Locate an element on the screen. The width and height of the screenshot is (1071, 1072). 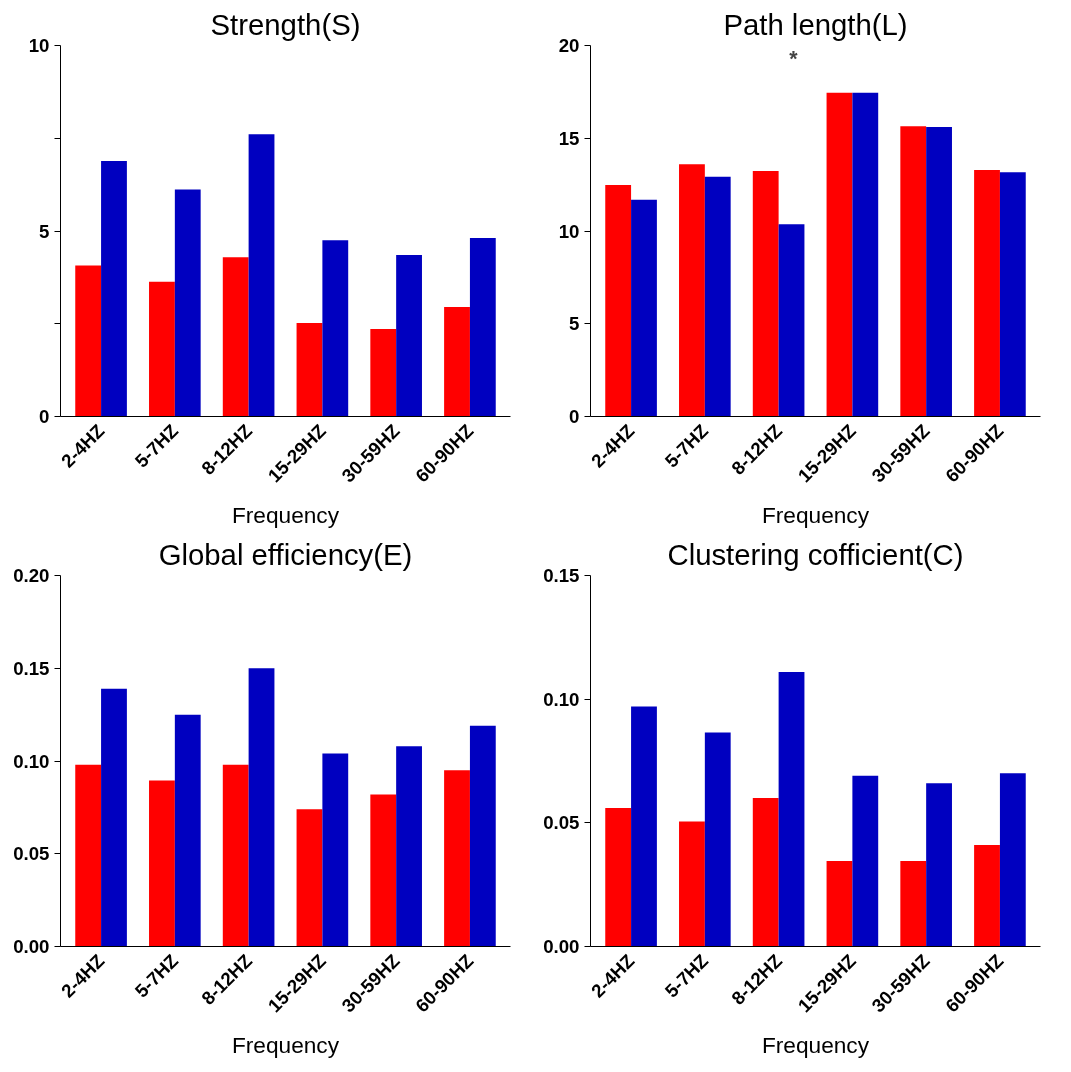
y-tick-label: 15 is located at coordinates (569, 138).